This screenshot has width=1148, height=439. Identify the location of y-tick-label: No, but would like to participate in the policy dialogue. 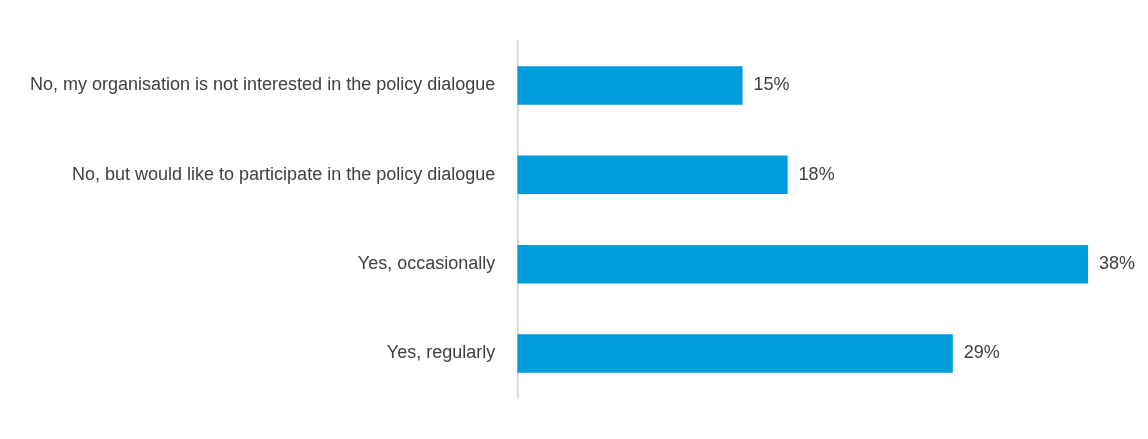
(284, 173).